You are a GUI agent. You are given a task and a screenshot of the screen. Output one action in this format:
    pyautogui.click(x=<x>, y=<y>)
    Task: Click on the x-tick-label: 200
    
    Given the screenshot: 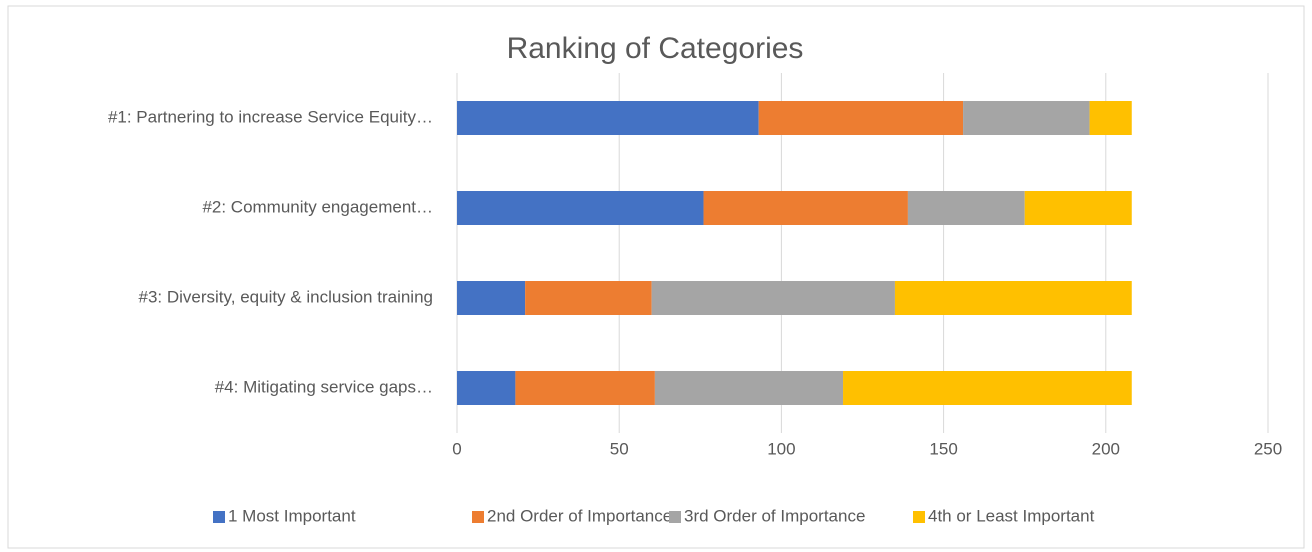 What is the action you would take?
    pyautogui.click(x=1106, y=448)
    